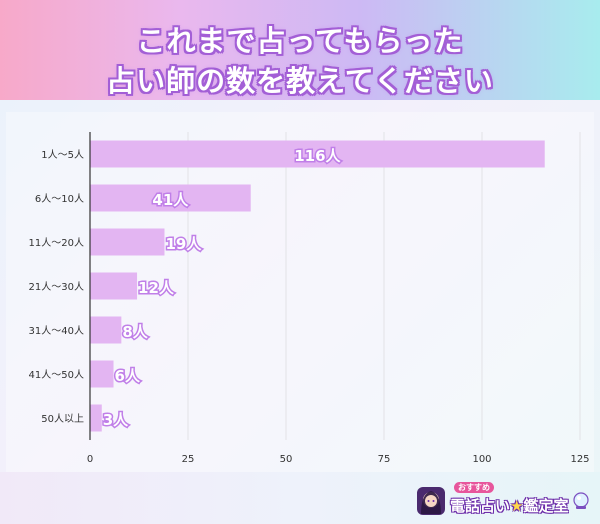 This screenshot has width=600, height=524. I want to click on logo-text: おすすめ 電話占い★鑑定室, so click(509, 499).